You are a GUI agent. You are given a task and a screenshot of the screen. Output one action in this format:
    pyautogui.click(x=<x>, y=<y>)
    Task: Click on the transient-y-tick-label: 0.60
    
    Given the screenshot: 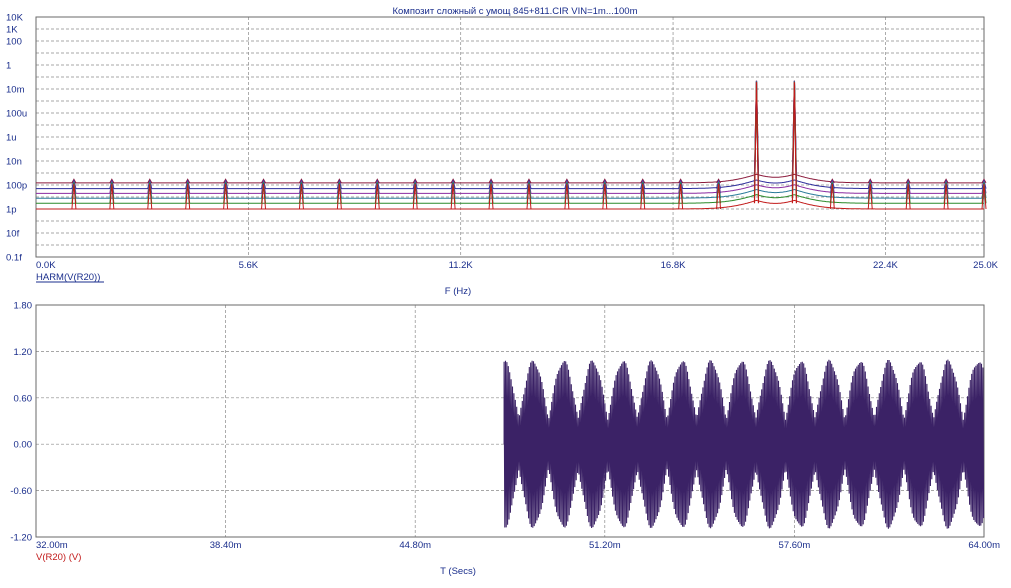 What is the action you would take?
    pyautogui.click(x=23, y=398)
    